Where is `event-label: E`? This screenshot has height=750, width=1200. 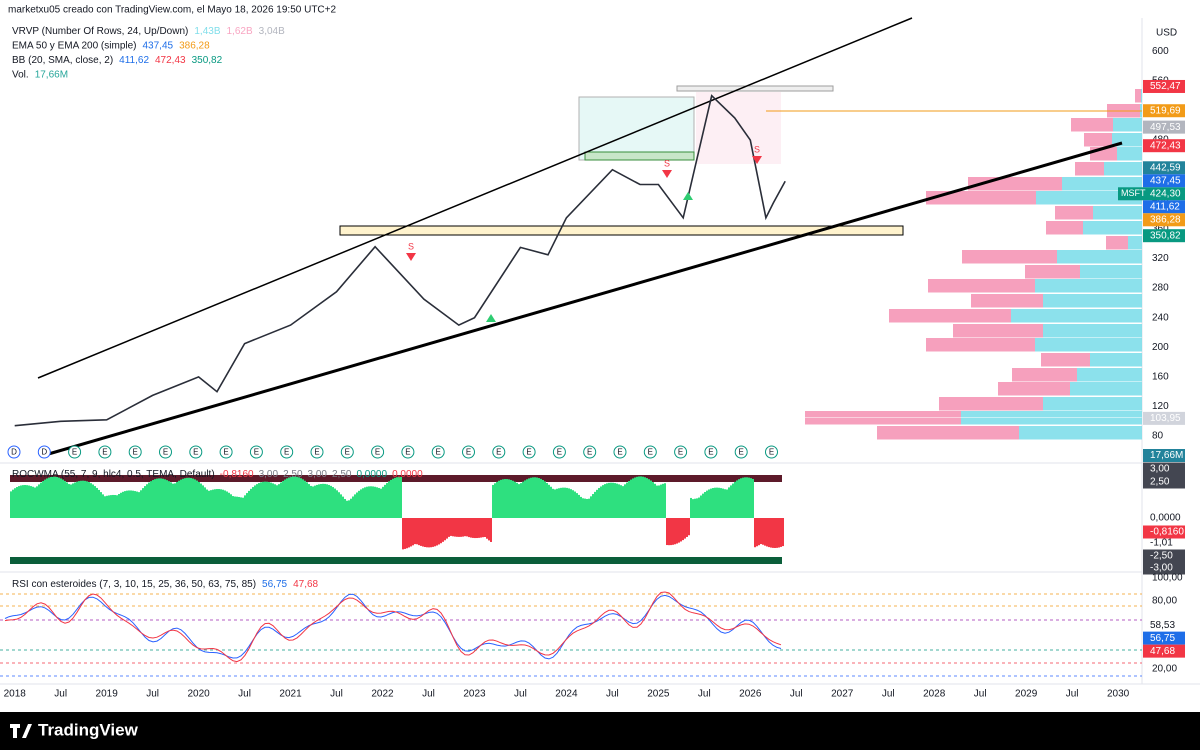
event-label: E is located at coordinates (468, 452).